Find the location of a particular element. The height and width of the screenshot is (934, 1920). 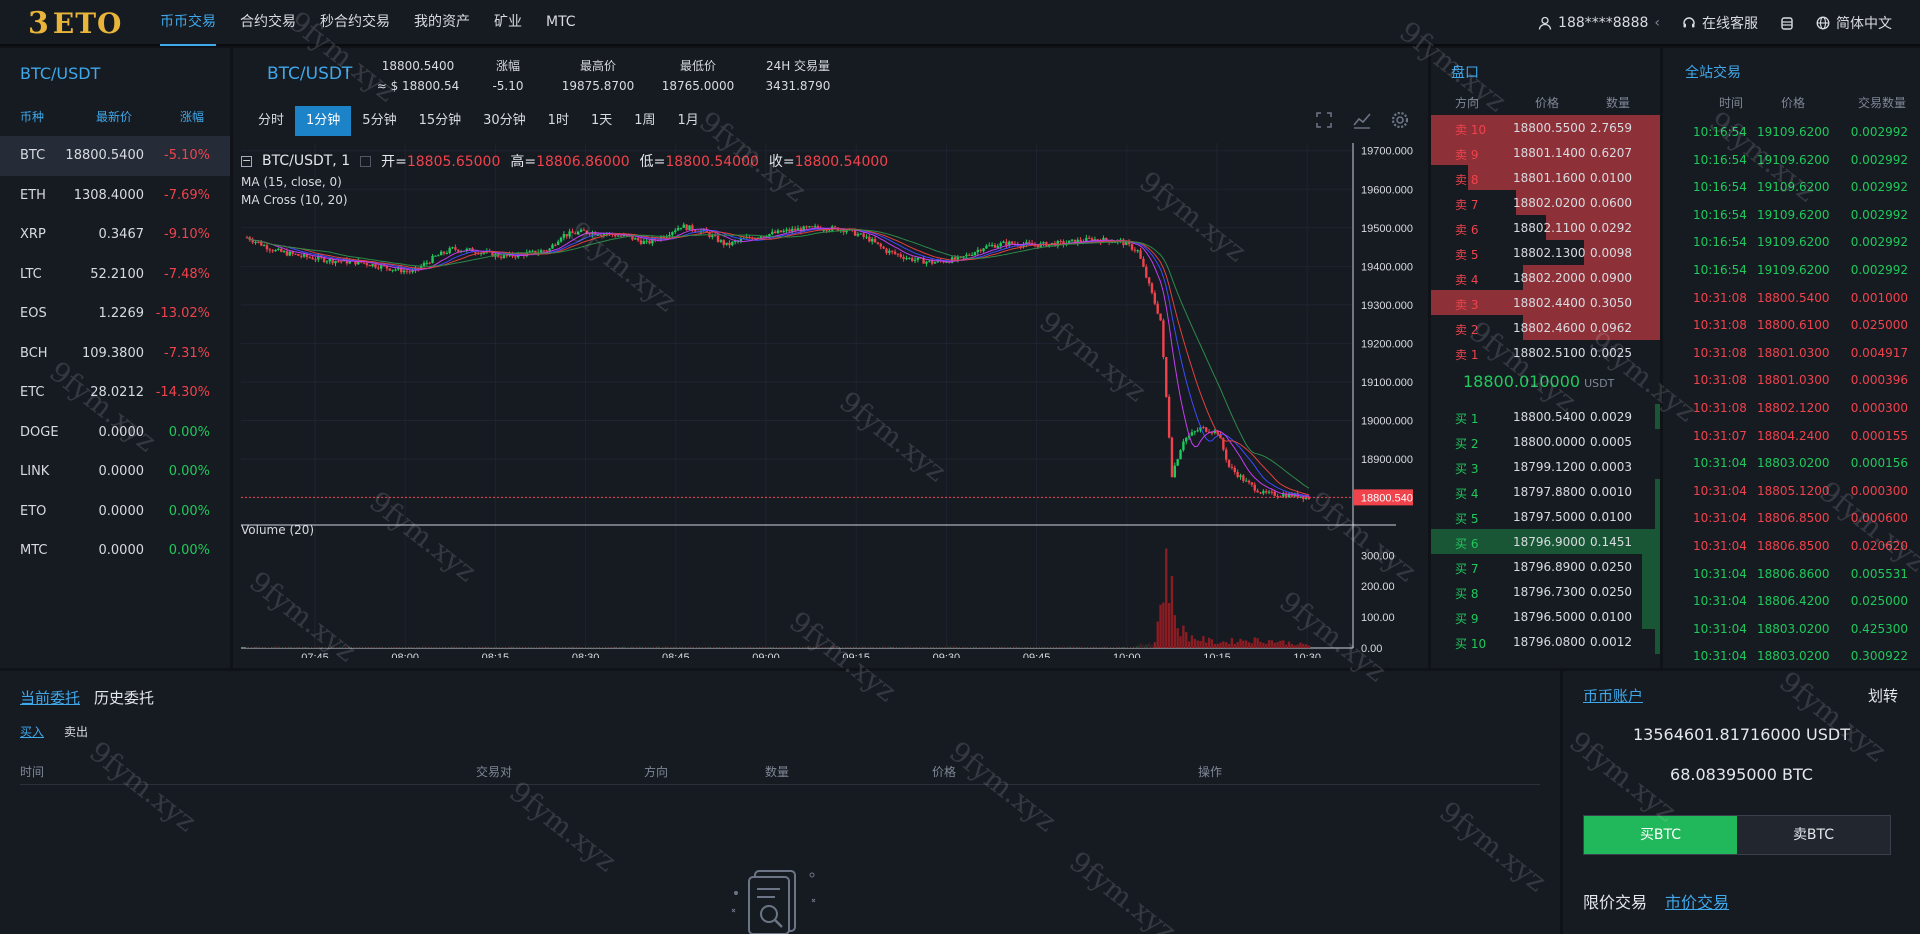

bid-row: 买 2 18800.0000 0.0005 is located at coordinates (1545, 441).